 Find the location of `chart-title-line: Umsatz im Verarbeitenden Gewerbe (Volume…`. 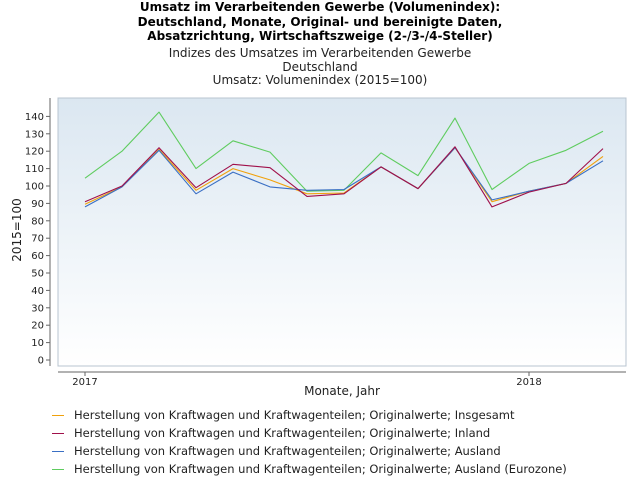

chart-title-line: Umsatz im Verarbeitenden Gewerbe (Volume… is located at coordinates (320, 7).